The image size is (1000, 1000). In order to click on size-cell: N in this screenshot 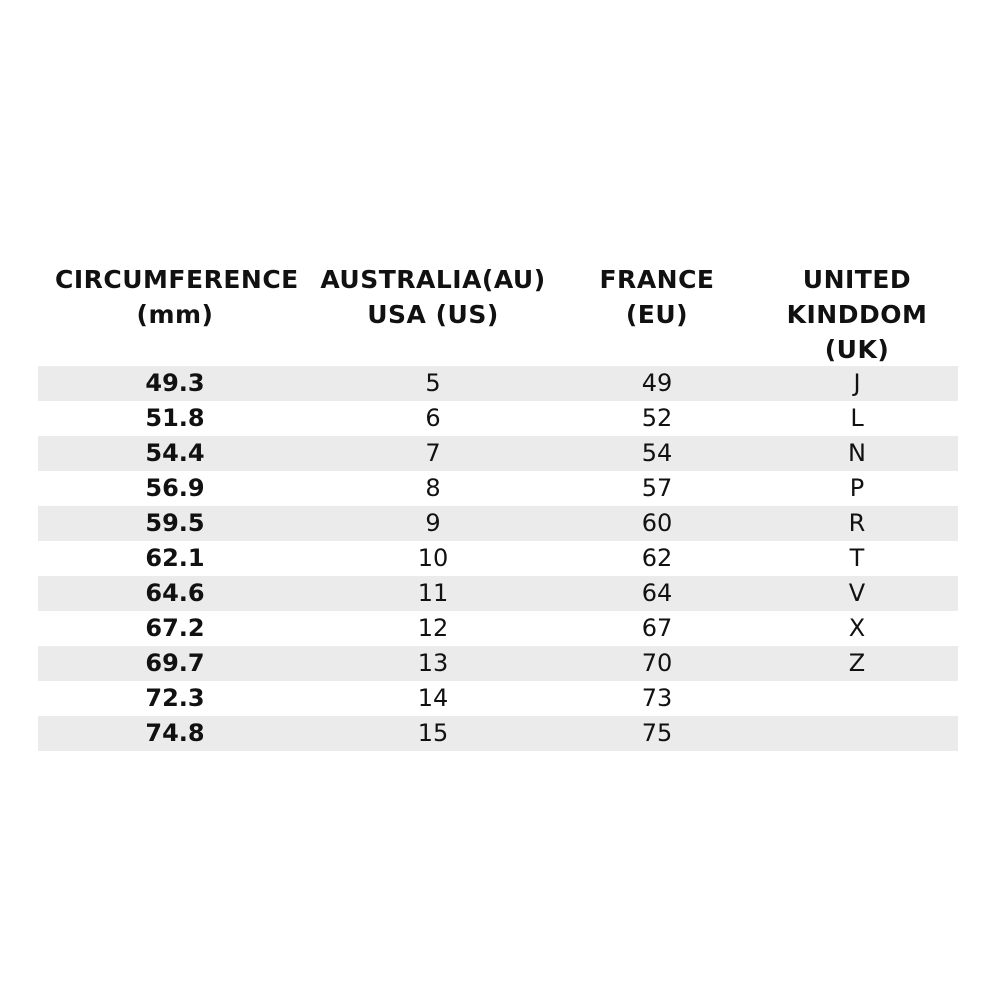, I will do `click(857, 453)`.